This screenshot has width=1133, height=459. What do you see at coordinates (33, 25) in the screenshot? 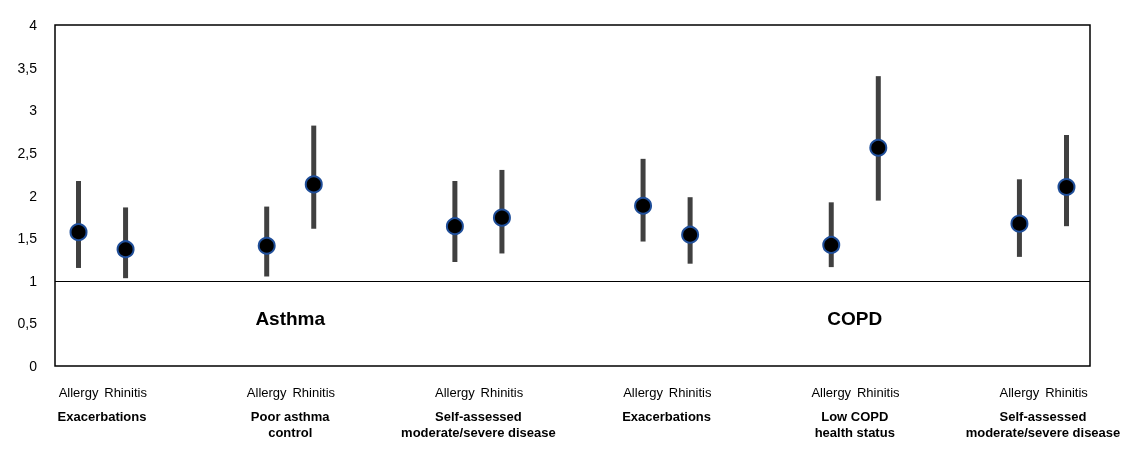
I see `y-tick-label: 4` at bounding box center [33, 25].